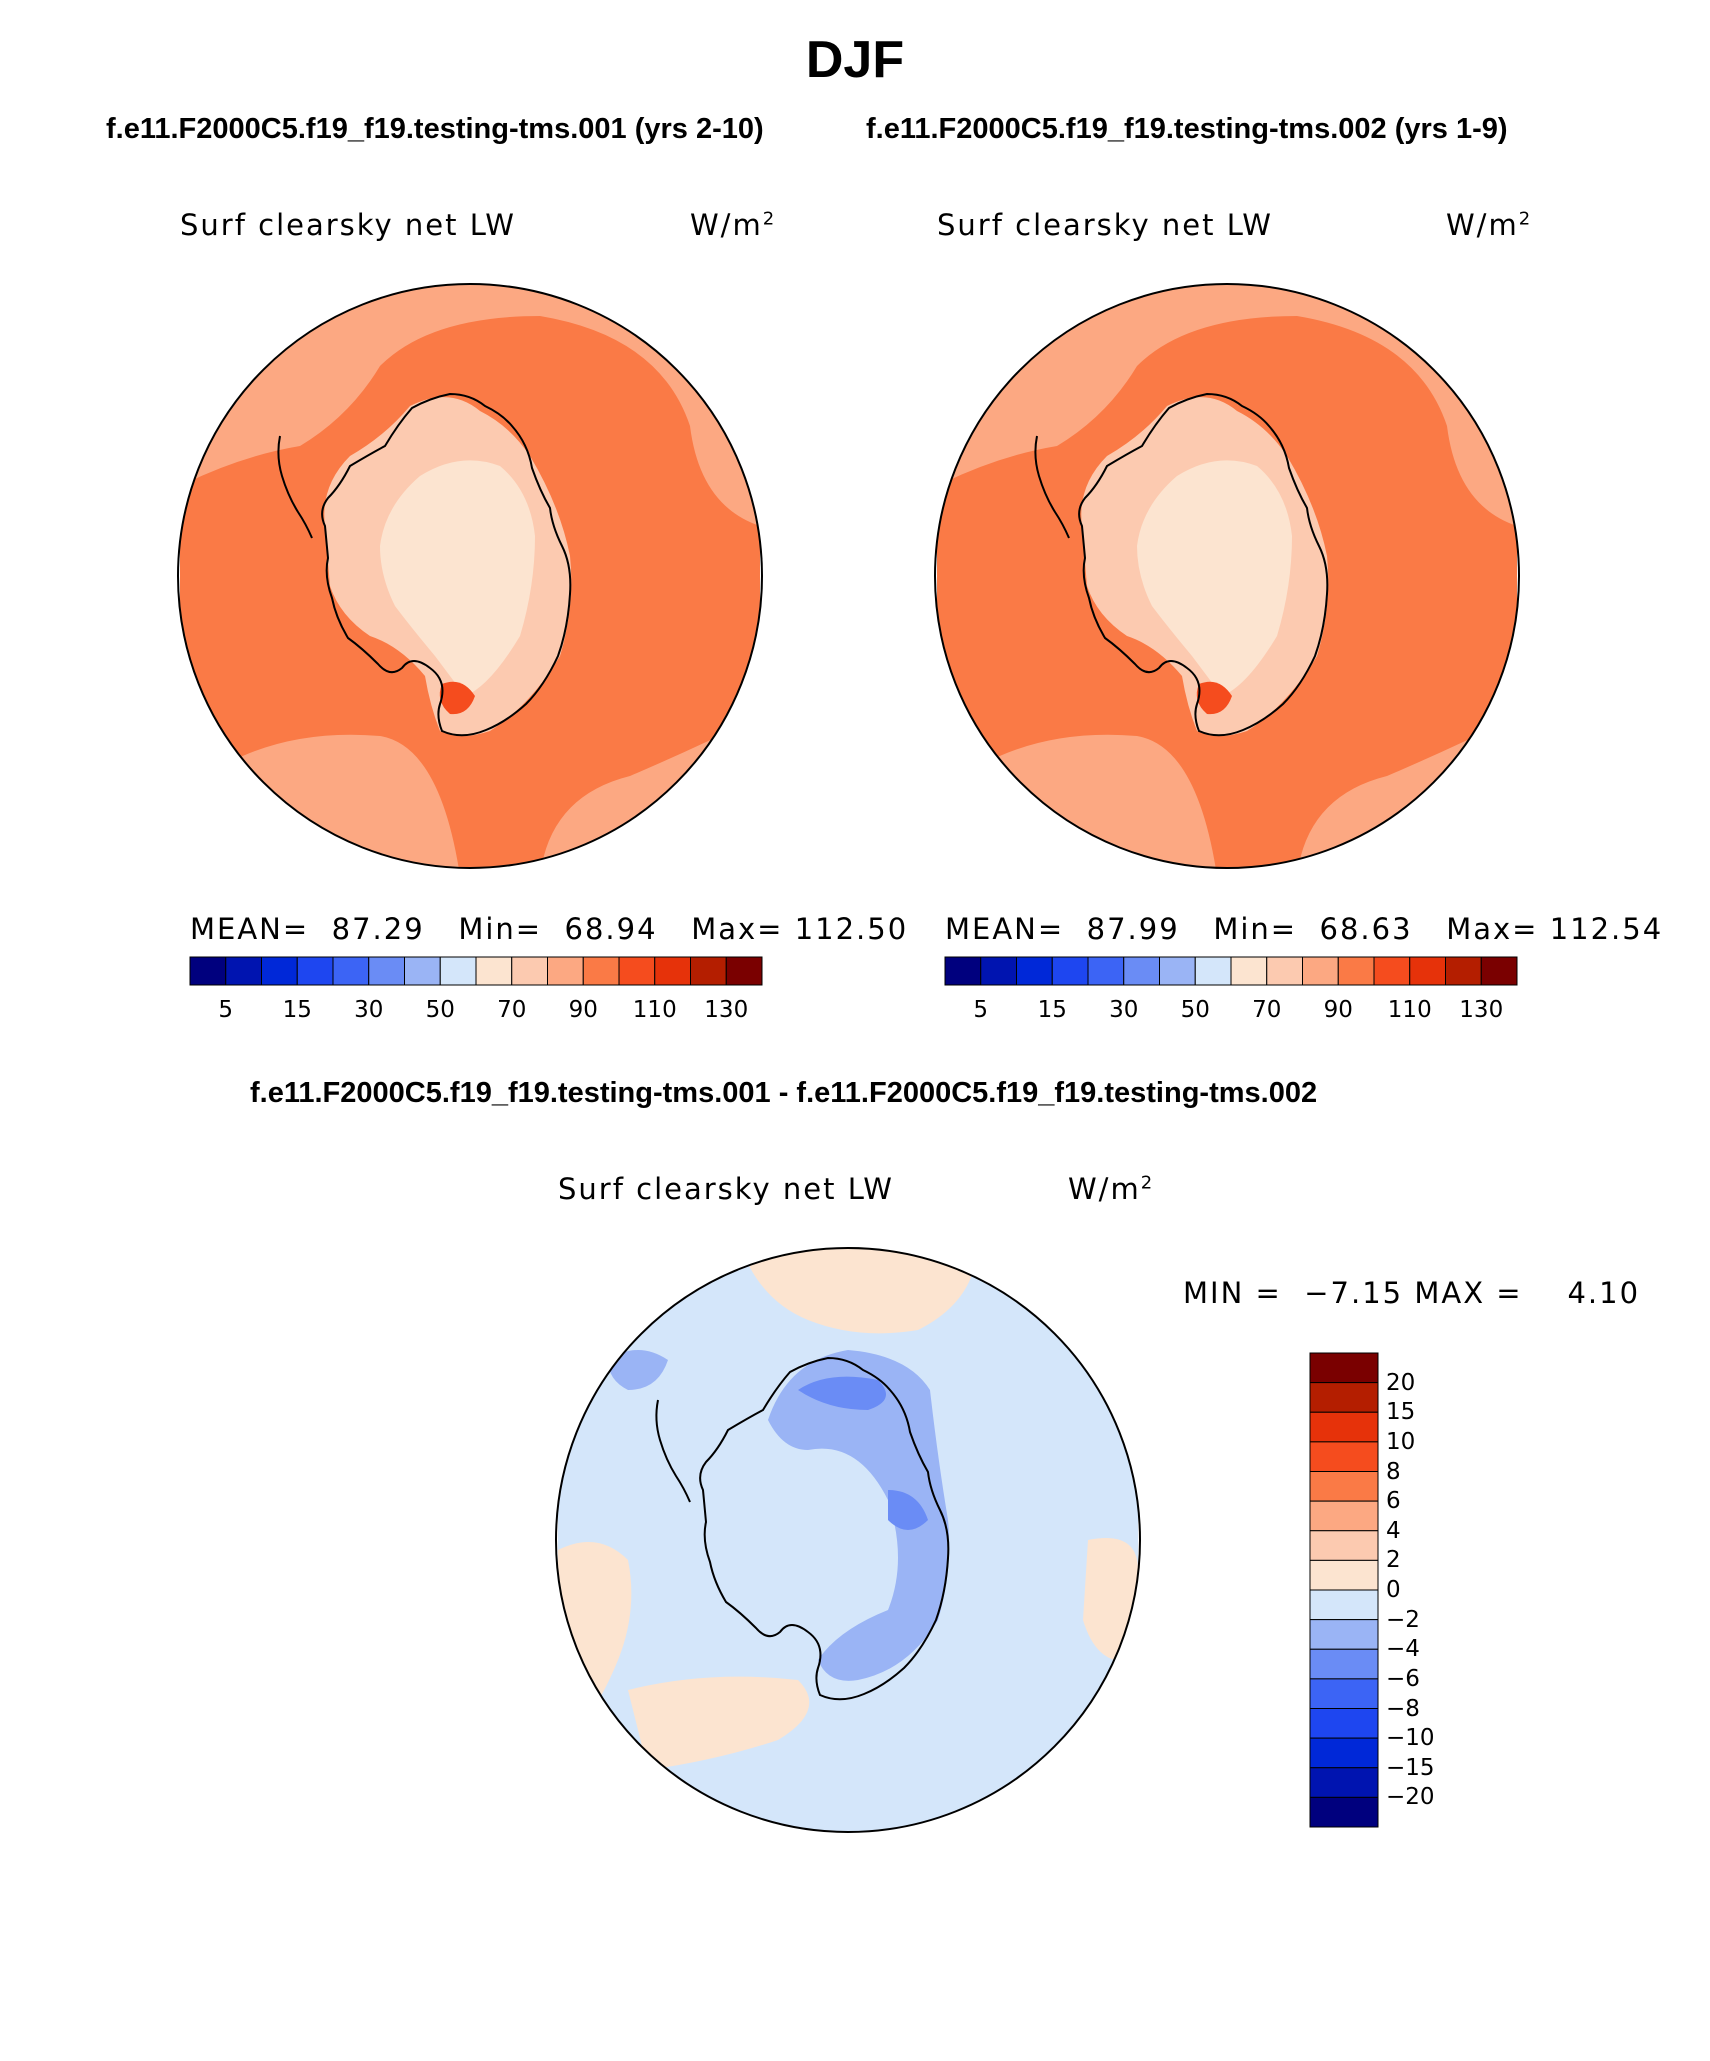 This screenshot has width=1710, height=2061. Describe the element at coordinates (1393, 1471) in the screenshot. I see `panel3-colorbar-tick-label: 8` at that location.